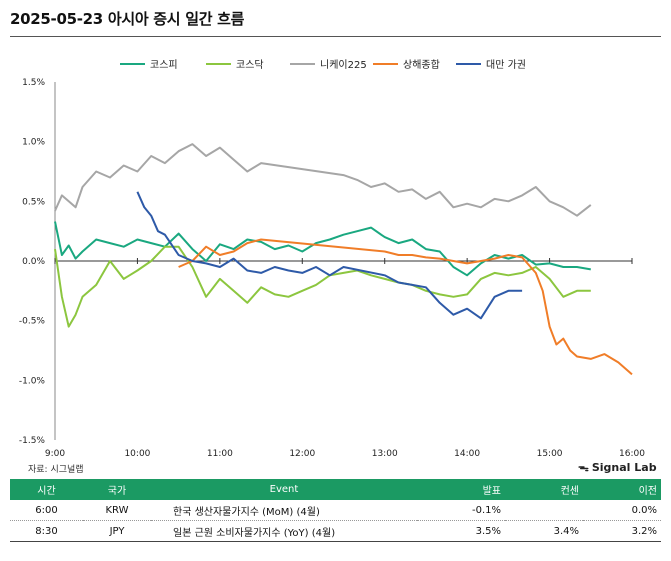 The width and height of the screenshot is (671, 561). What do you see at coordinates (284, 489) in the screenshot?
I see `col-header-event: Event` at bounding box center [284, 489].